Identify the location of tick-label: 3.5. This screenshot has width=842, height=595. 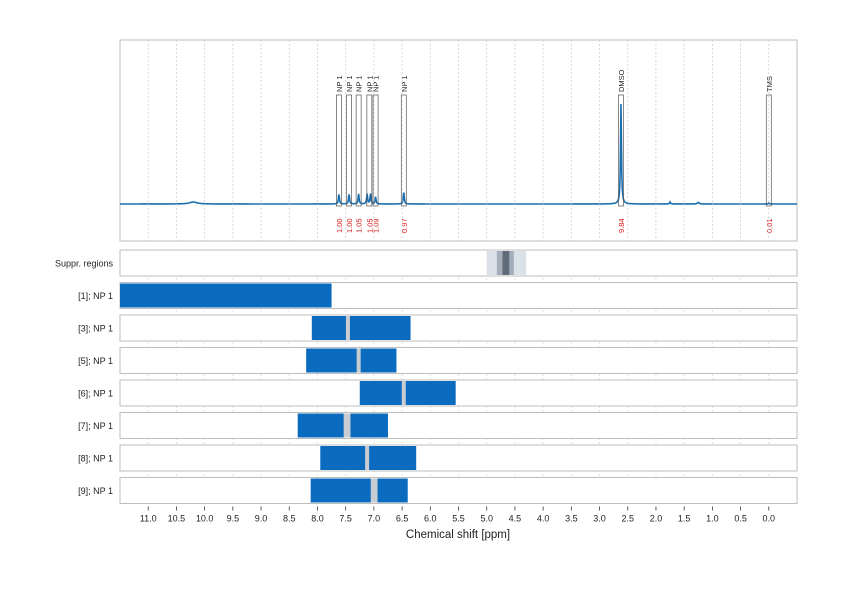
(571, 519).